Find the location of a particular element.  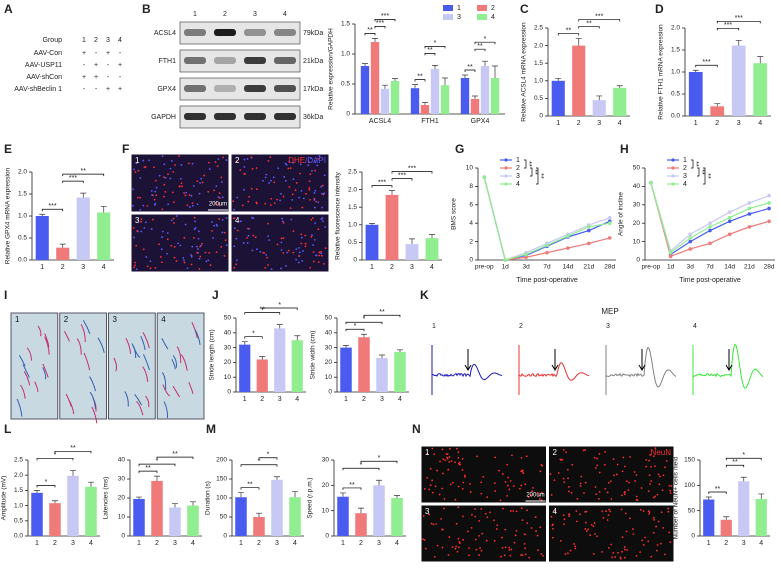

y-tick-label: 50 is located at coordinates (228, 318).